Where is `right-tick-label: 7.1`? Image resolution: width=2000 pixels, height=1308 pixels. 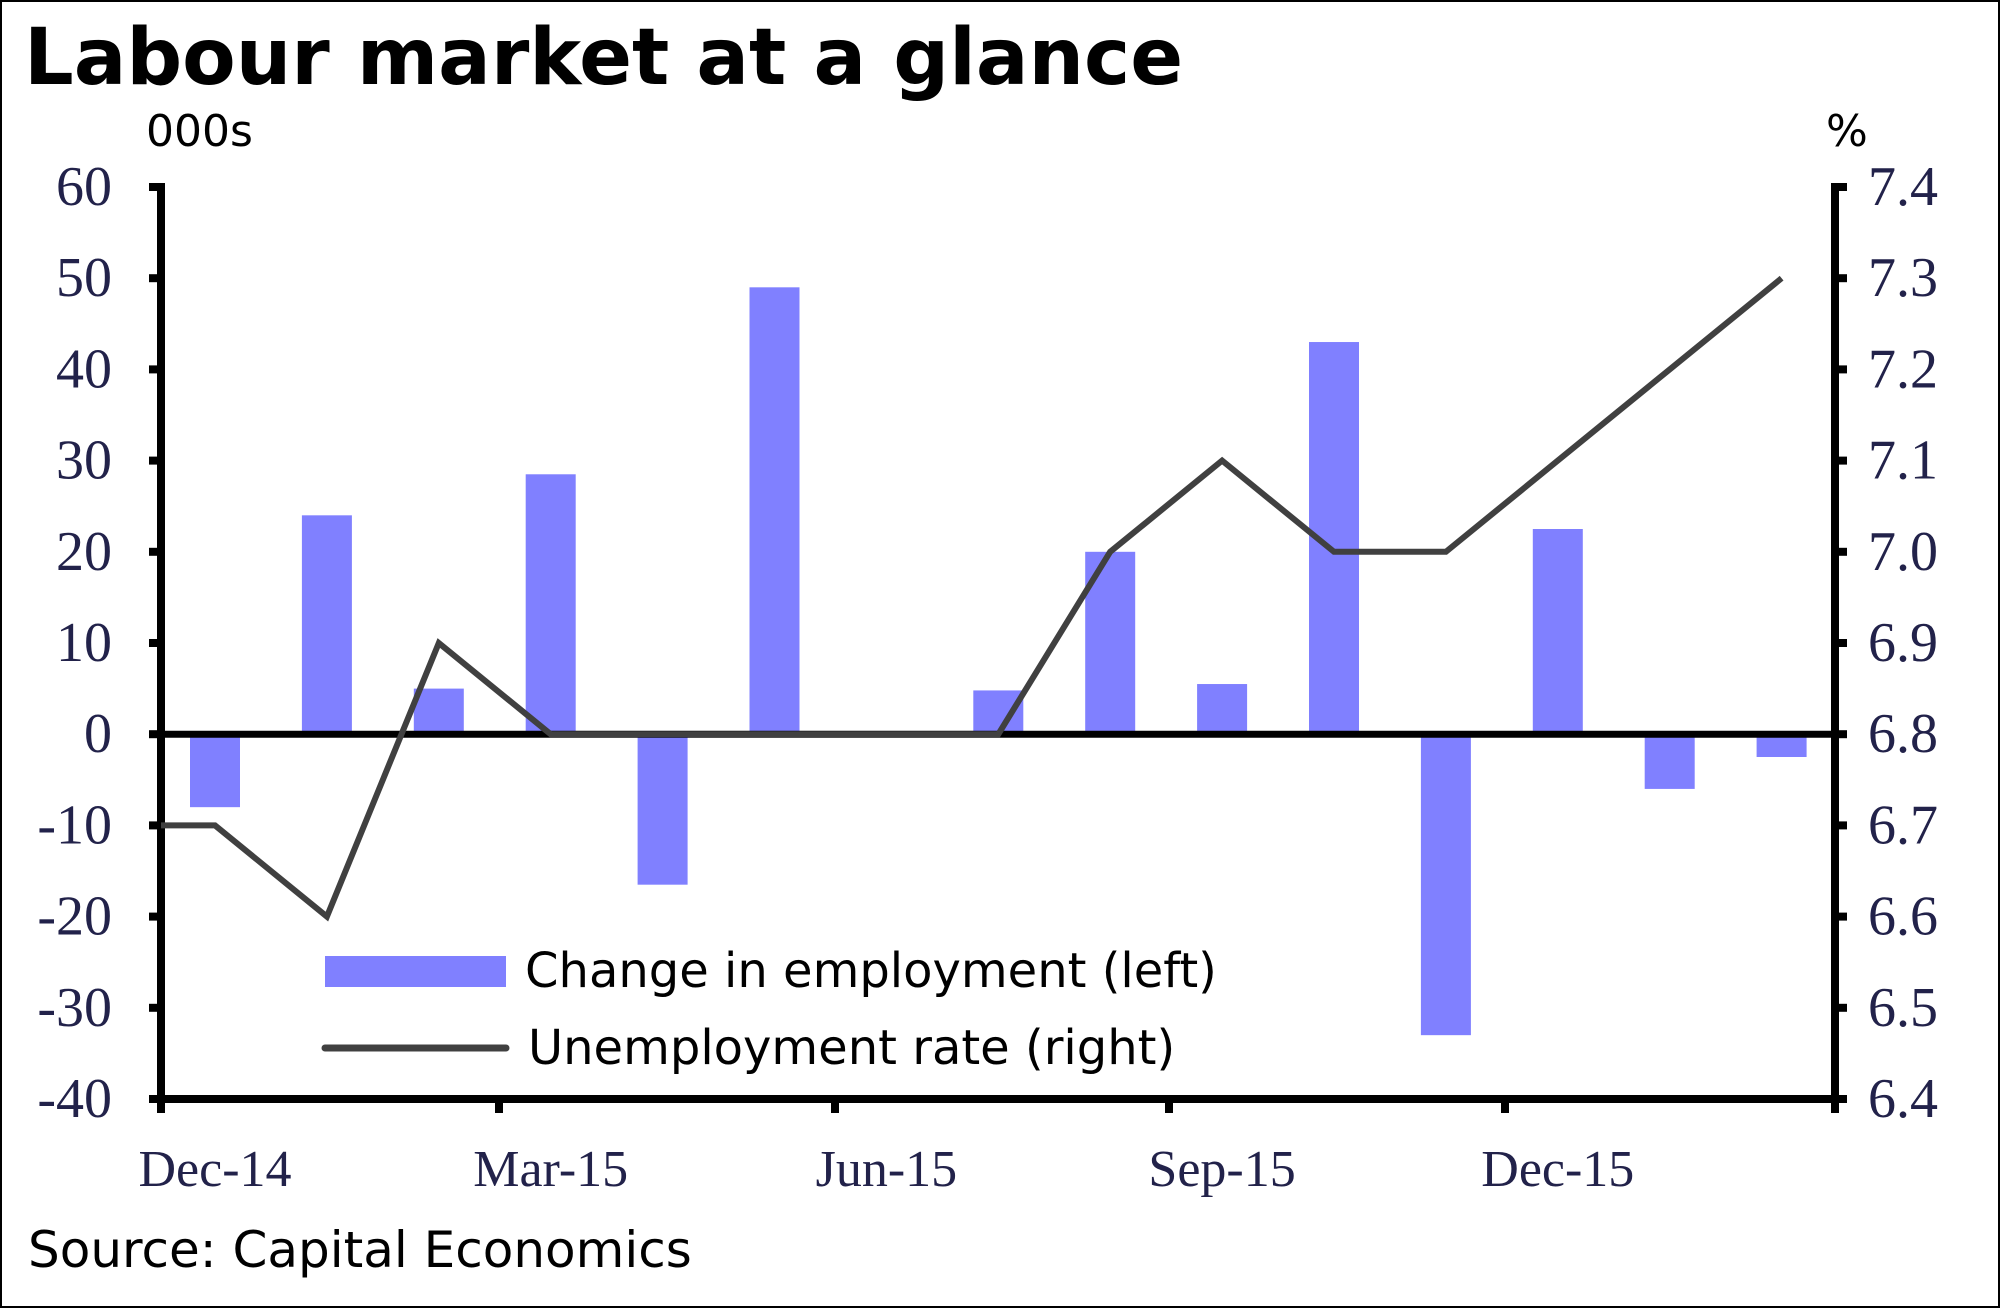
right-tick-label: 7.1 is located at coordinates (1903, 461).